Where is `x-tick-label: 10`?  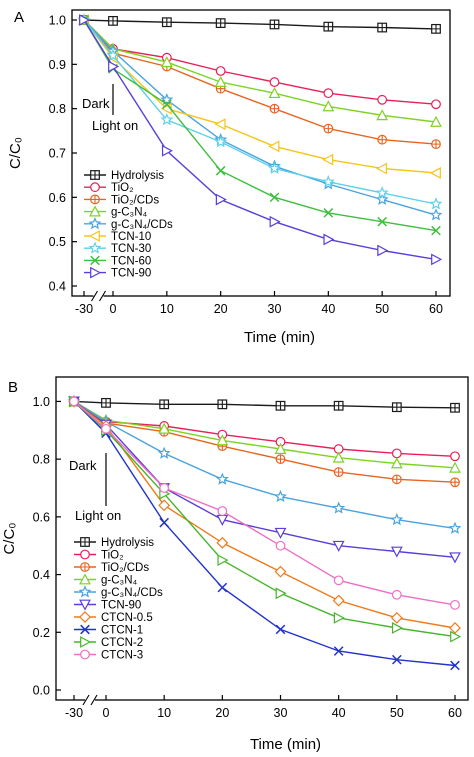
x-tick-label: 10 is located at coordinates (164, 713).